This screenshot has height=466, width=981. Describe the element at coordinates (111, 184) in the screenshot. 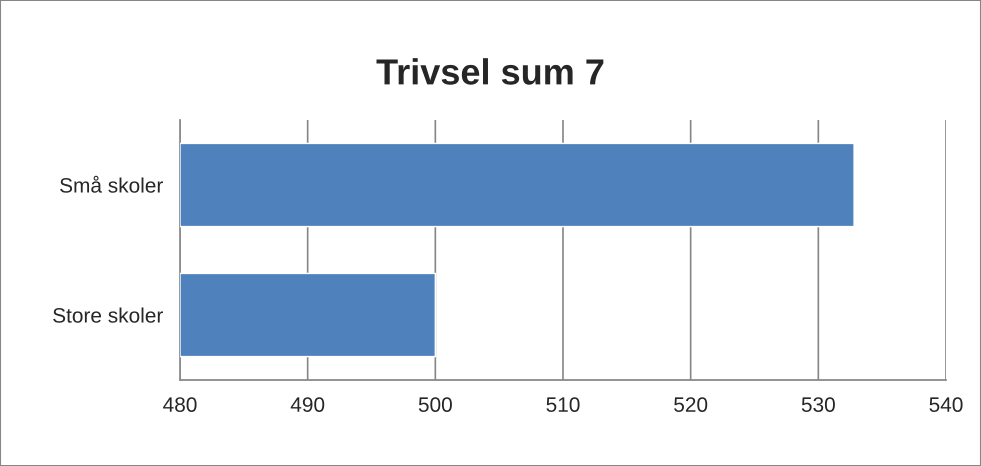

I see `y-tick-label: Små skoler` at that location.